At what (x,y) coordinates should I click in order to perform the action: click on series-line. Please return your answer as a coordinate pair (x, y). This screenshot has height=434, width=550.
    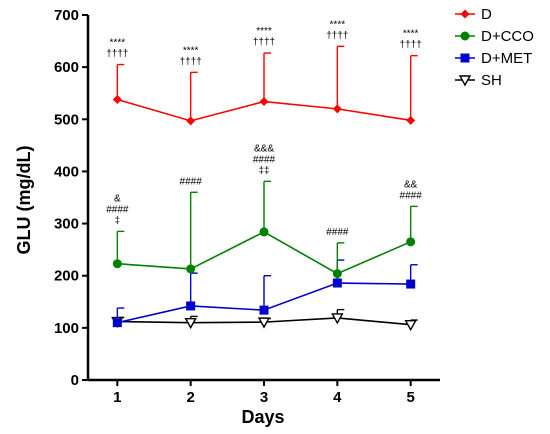
    Looking at the image, I should click on (264, 253).